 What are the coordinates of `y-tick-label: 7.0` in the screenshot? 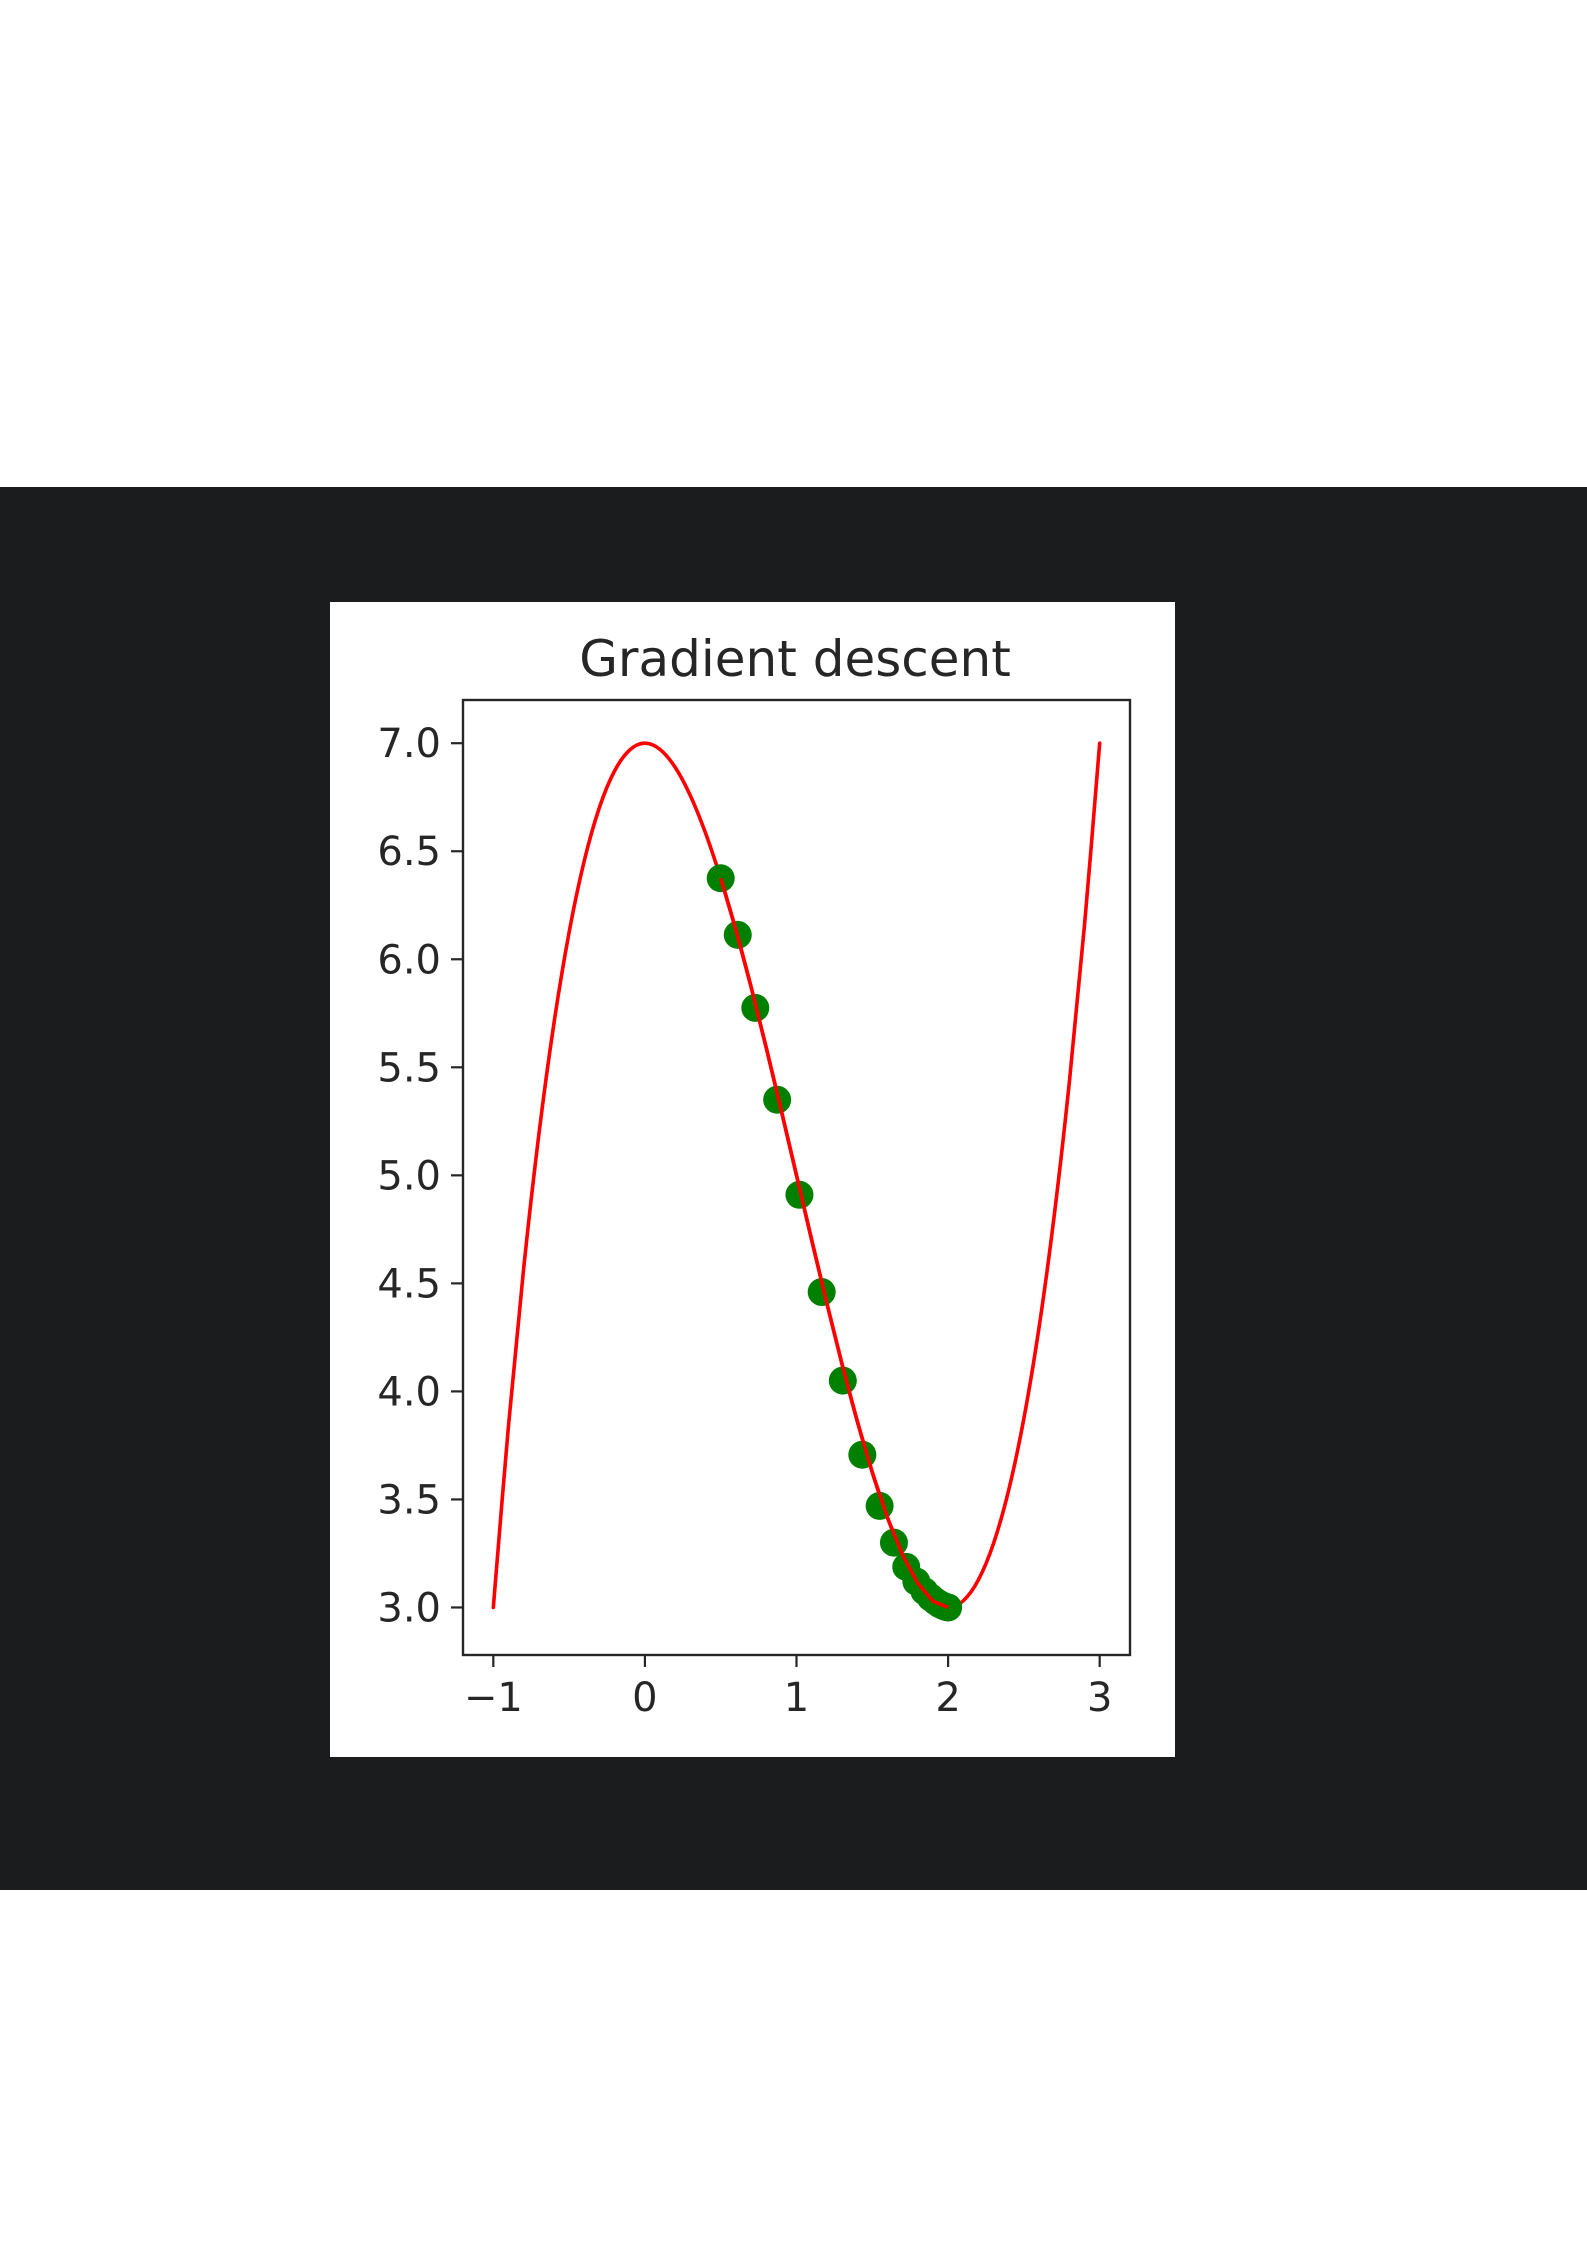 It's located at (409, 744).